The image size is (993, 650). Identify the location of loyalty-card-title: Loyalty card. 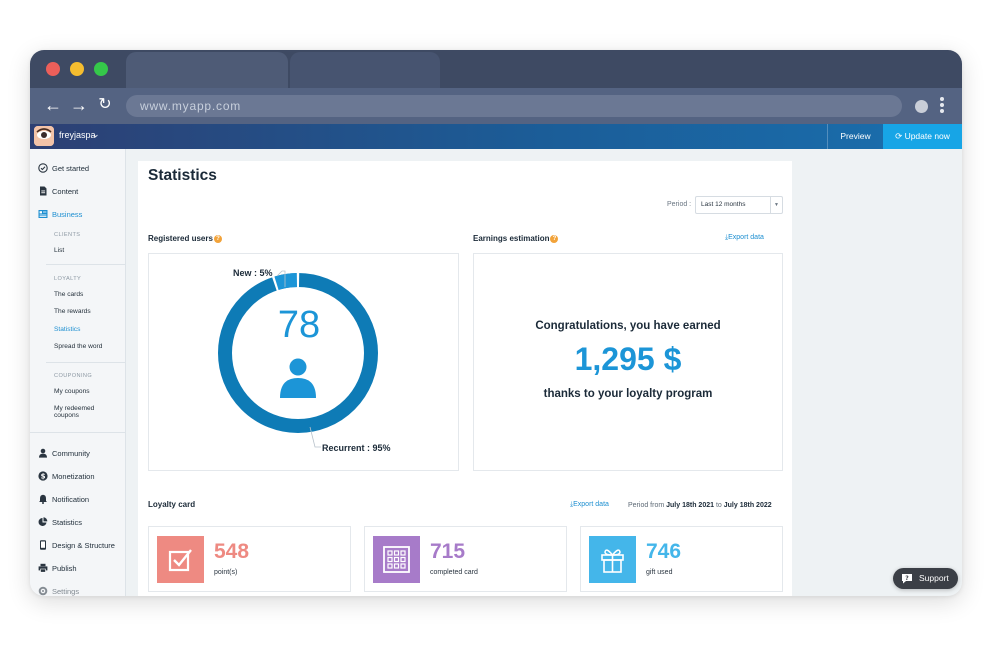
(172, 504).